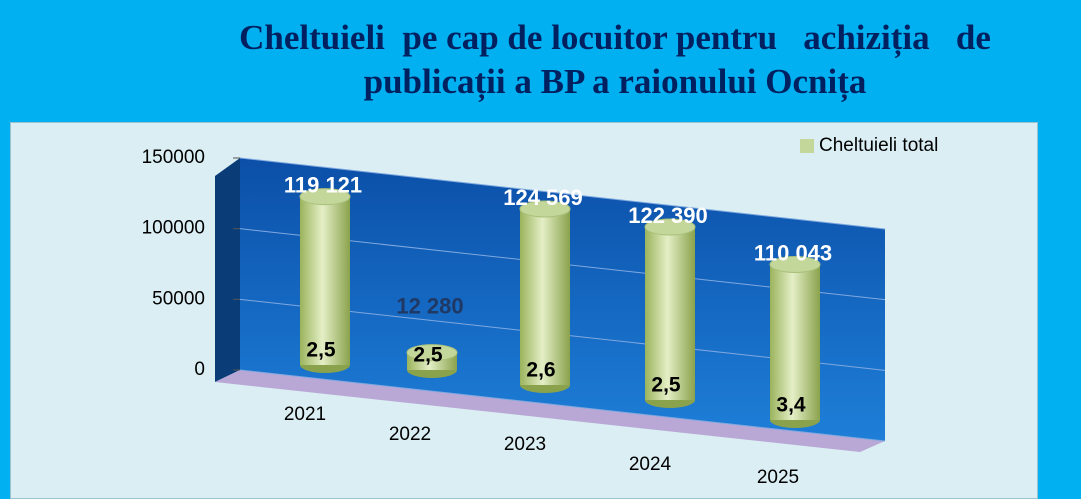 This screenshot has width=1081, height=499. I want to click on x-tick-label: 2025, so click(778, 477).